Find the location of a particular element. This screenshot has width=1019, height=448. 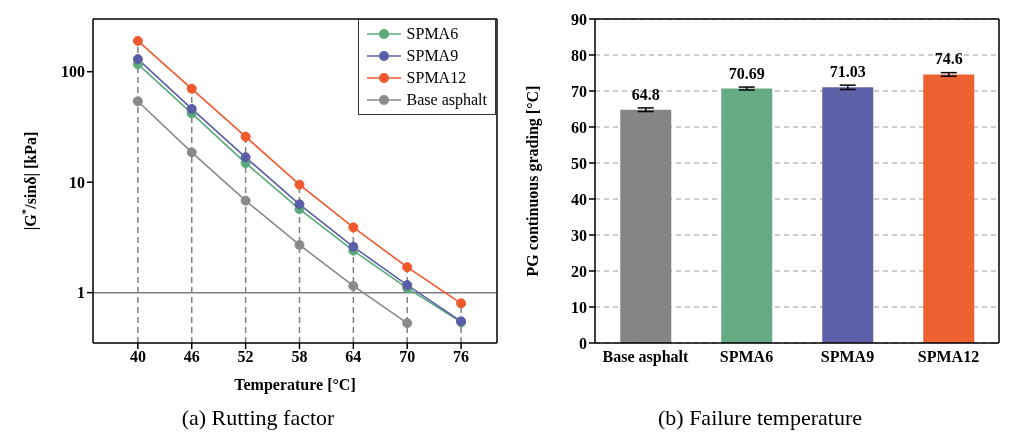

legend-label: Base asphalt is located at coordinates (446, 100).